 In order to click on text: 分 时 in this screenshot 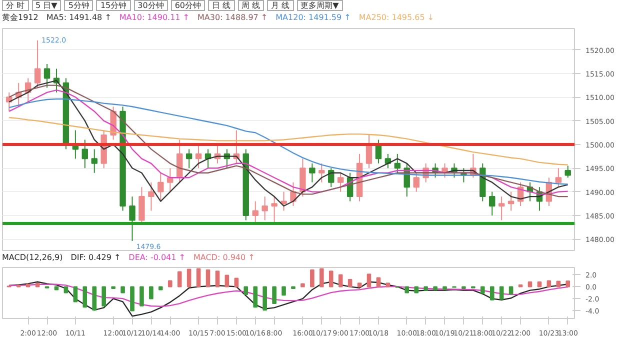, I will do `click(15, 5)`.